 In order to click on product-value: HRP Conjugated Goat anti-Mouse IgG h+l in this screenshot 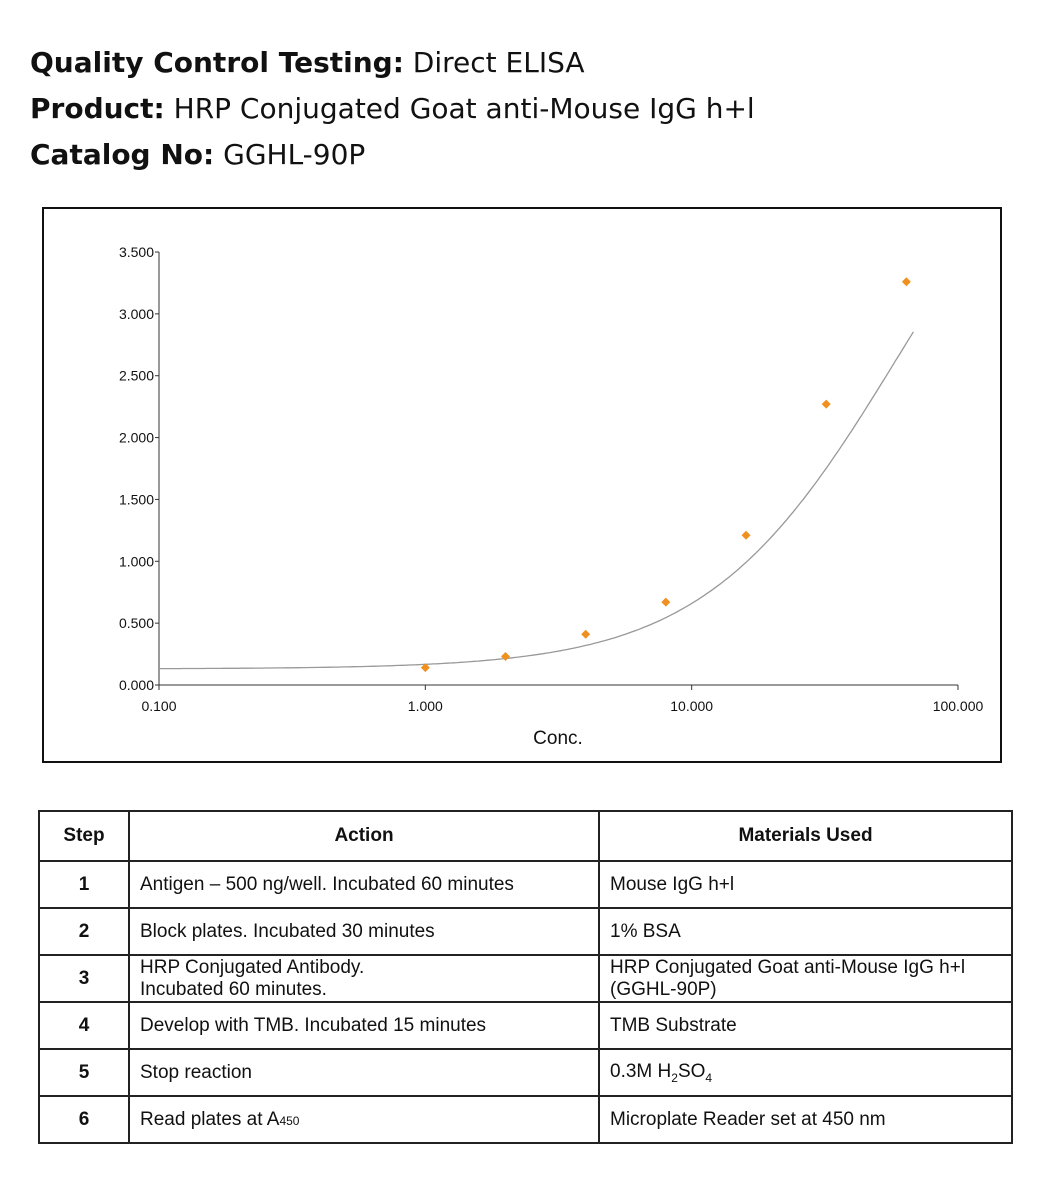, I will do `click(459, 108)`.